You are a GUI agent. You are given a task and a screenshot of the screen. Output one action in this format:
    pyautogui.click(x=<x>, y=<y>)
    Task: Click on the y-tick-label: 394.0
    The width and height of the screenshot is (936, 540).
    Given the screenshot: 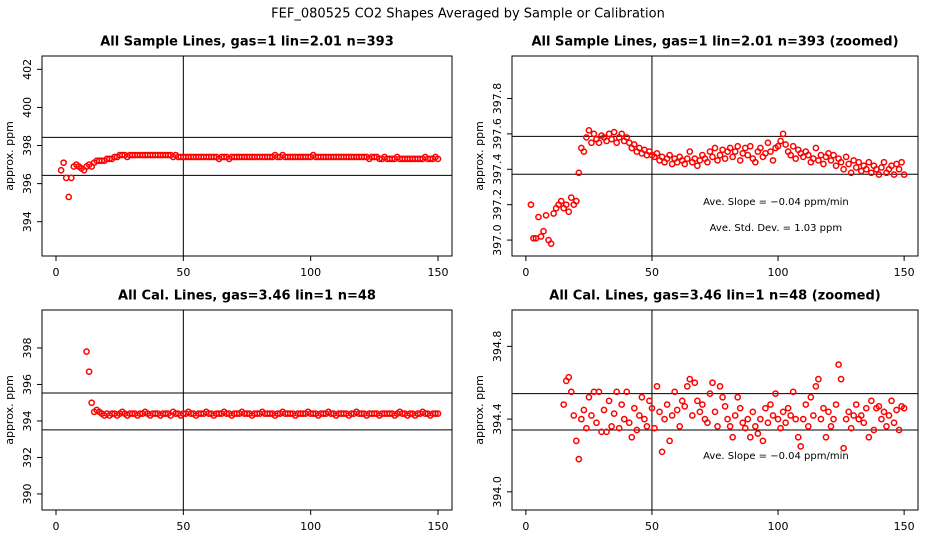 What is the action you would take?
    pyautogui.click(x=497, y=492)
    